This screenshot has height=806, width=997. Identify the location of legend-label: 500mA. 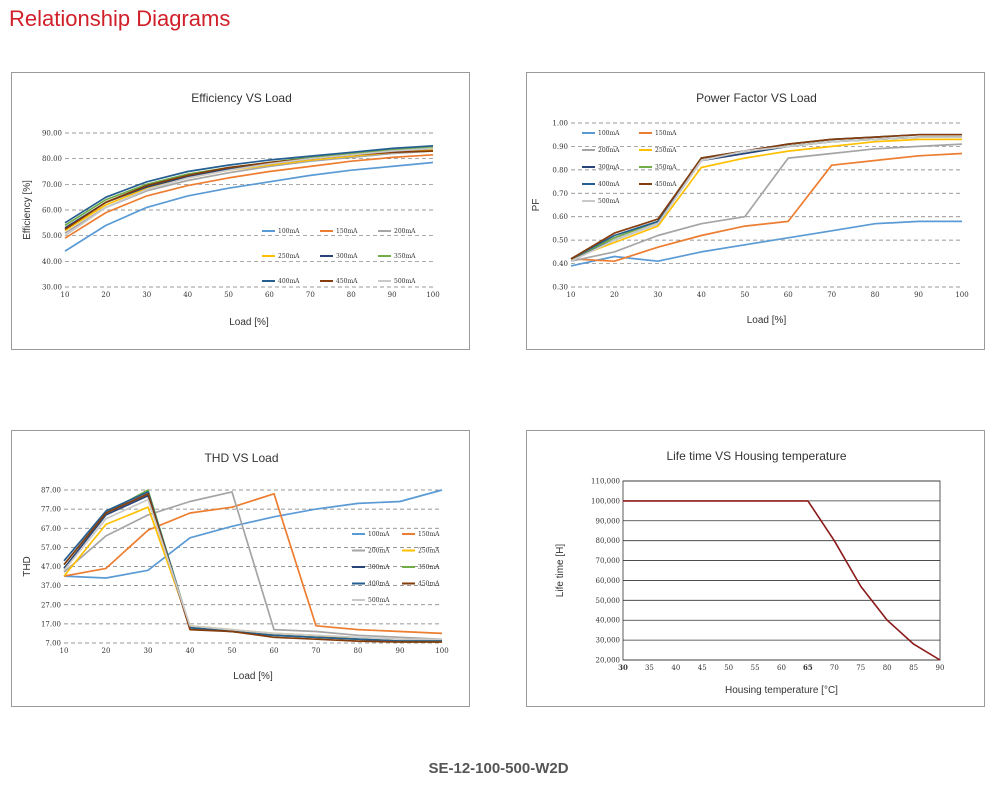
(379, 600).